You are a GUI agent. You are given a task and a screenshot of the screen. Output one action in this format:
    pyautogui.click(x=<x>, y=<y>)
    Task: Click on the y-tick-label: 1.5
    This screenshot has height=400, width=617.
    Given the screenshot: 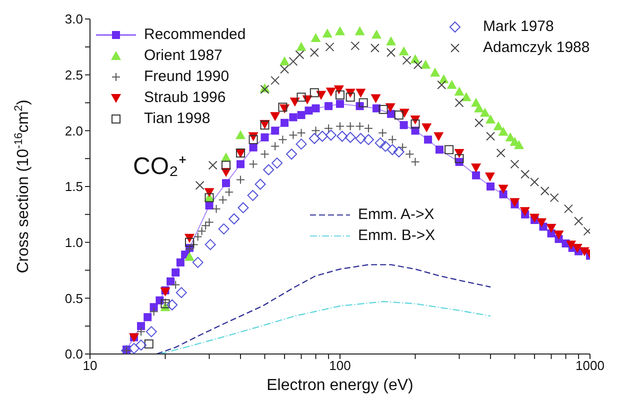 What is the action you would take?
    pyautogui.click(x=73, y=186)
    